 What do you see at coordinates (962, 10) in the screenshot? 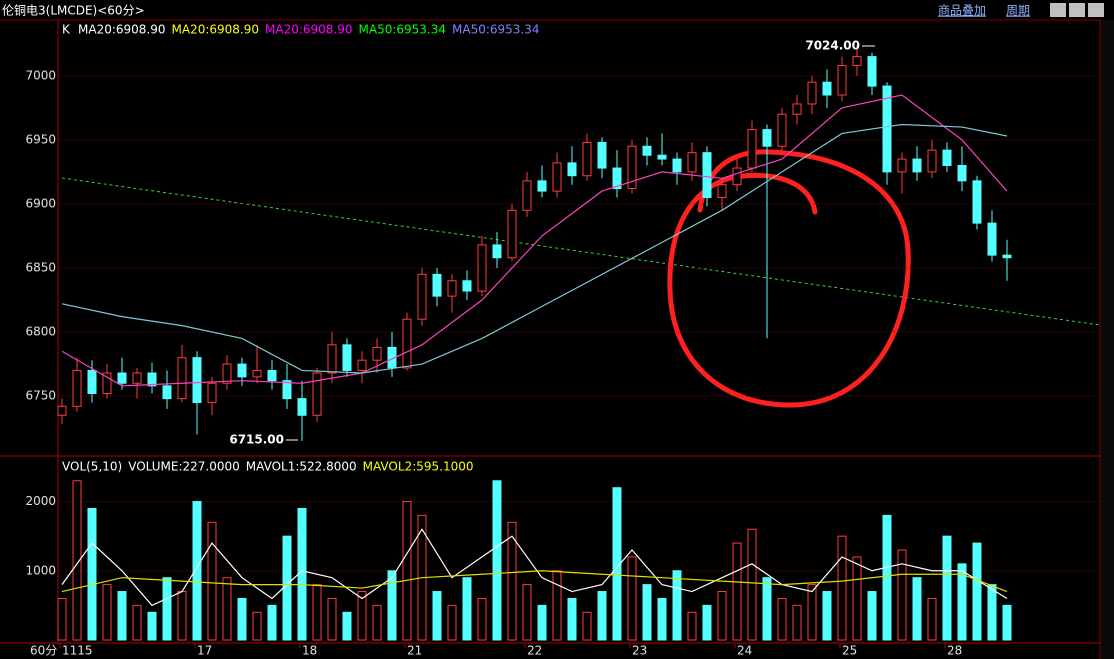
I see `overlay-link: 商品叠加` at bounding box center [962, 10].